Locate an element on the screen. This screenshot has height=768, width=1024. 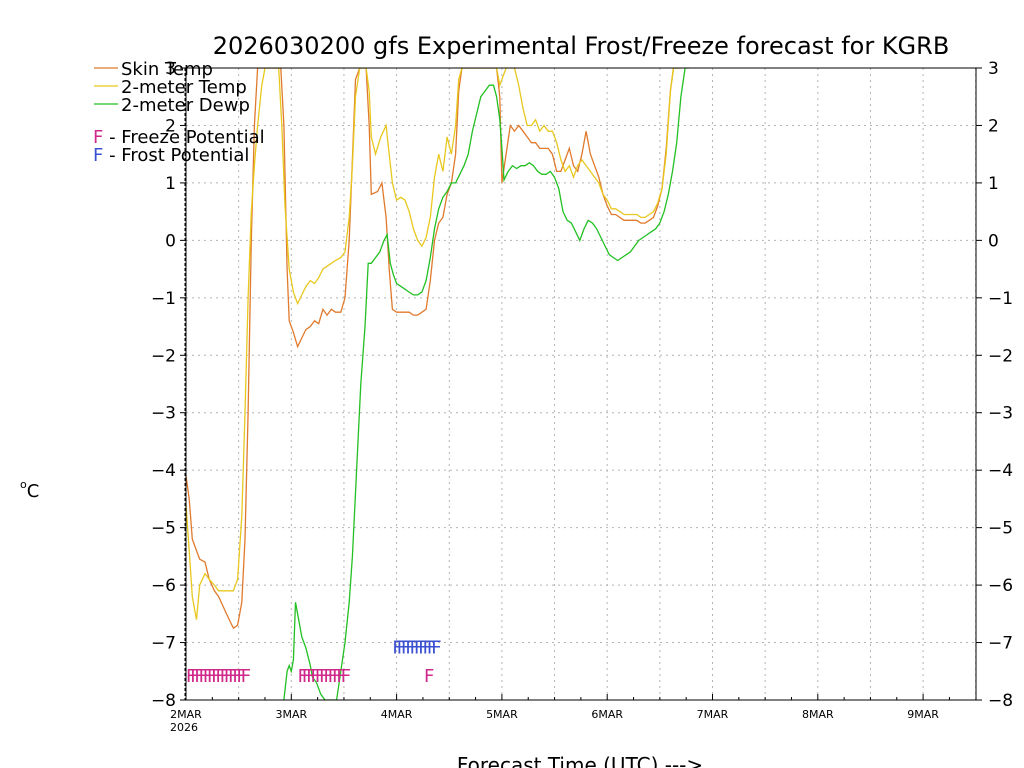
x-tick-label: 6MAR is located at coordinates (607, 714).